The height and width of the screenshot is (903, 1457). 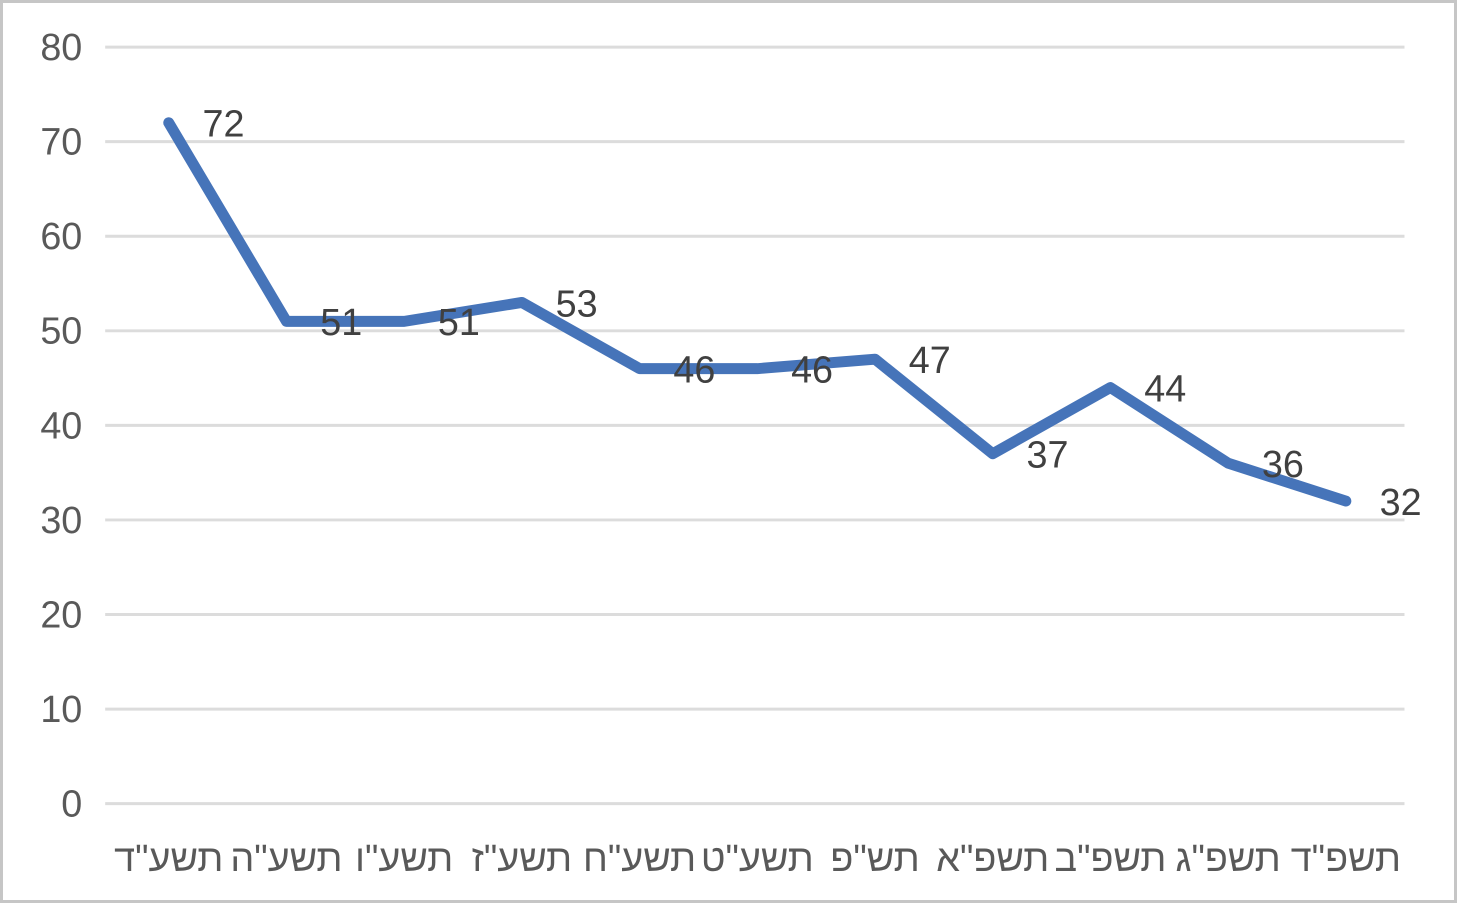 I want to click on y-axis-tick-label: 80, so click(x=61, y=47).